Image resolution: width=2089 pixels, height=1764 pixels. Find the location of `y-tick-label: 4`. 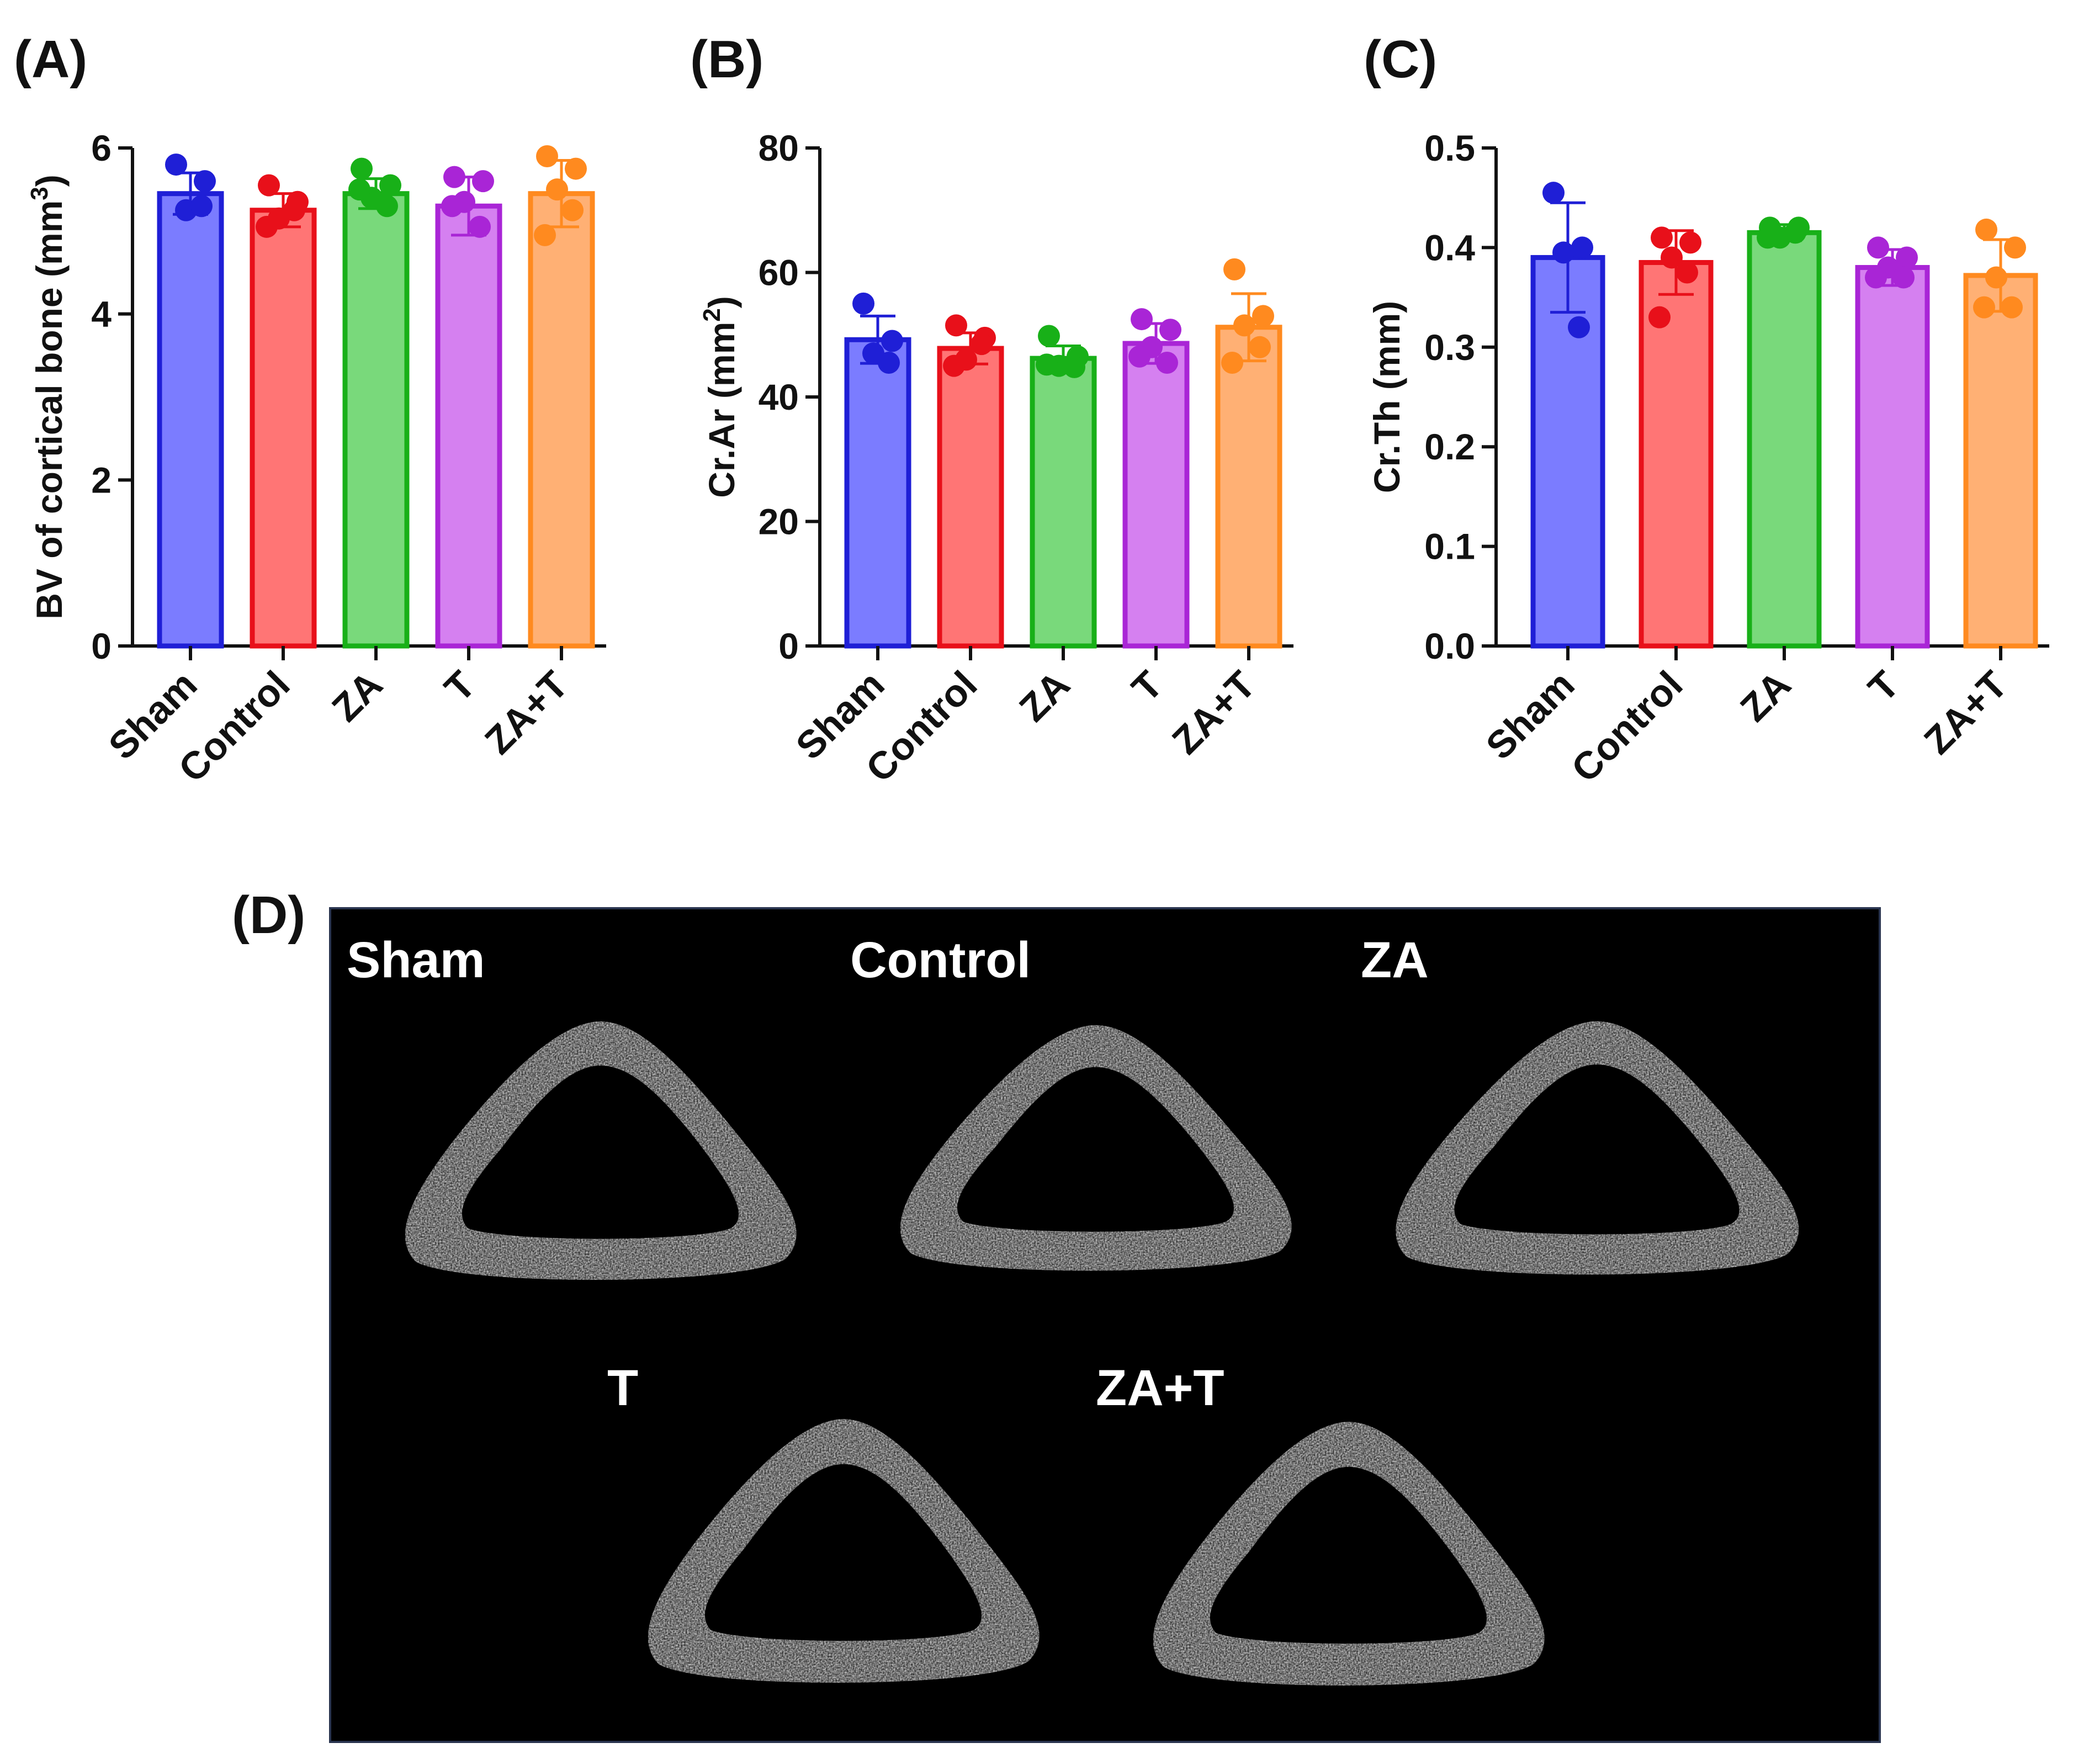

y-tick-label: 4 is located at coordinates (101, 315).